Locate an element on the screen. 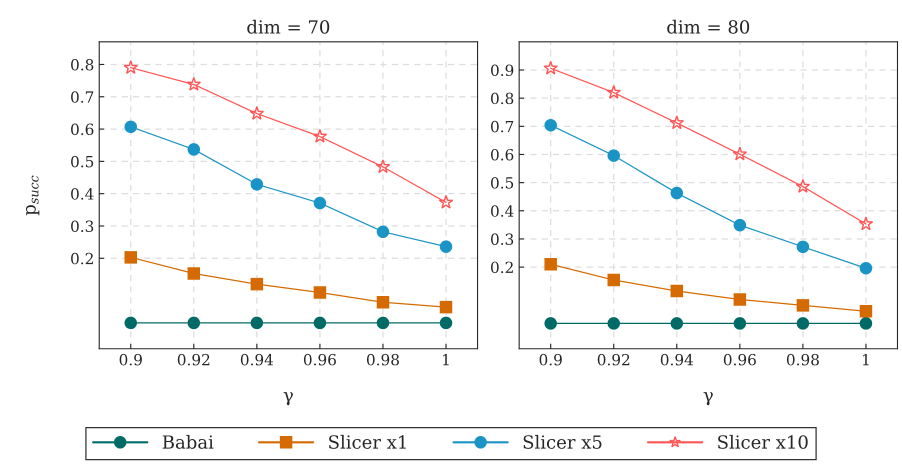 Image resolution: width=902 pixels, height=465 pixels. y-tick-label: 0.9 is located at coordinates (502, 70).